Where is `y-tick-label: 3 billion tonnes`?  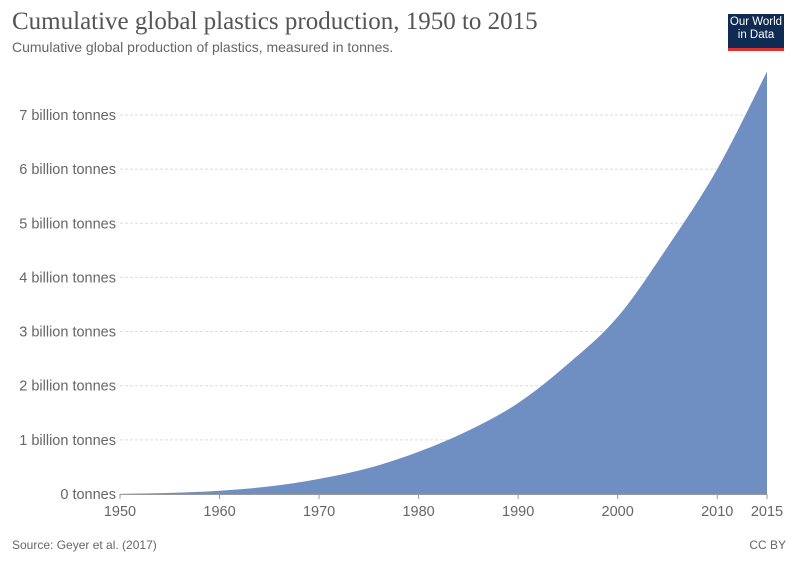 y-tick-label: 3 billion tonnes is located at coordinates (67, 333).